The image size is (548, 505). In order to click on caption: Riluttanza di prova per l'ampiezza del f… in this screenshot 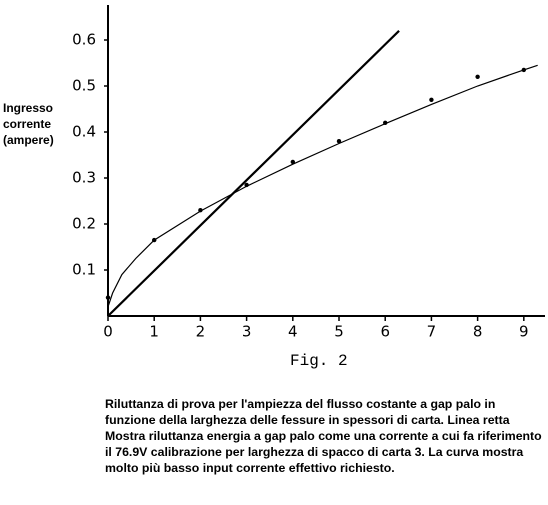, I will do `click(323, 436)`.